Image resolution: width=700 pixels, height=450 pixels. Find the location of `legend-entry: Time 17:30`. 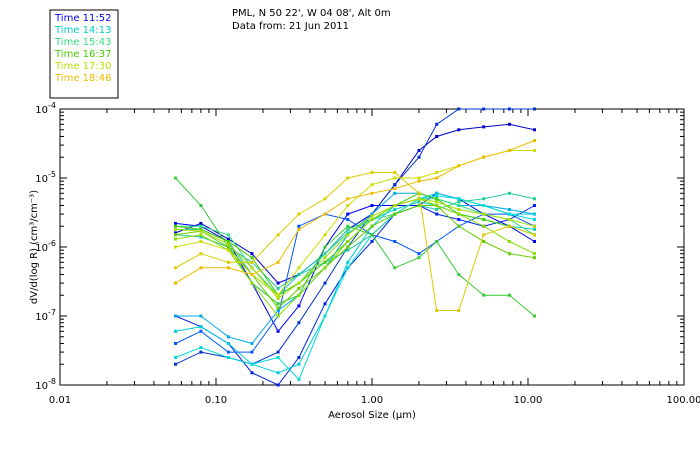

legend-entry: Time 17:30 is located at coordinates (82, 66).